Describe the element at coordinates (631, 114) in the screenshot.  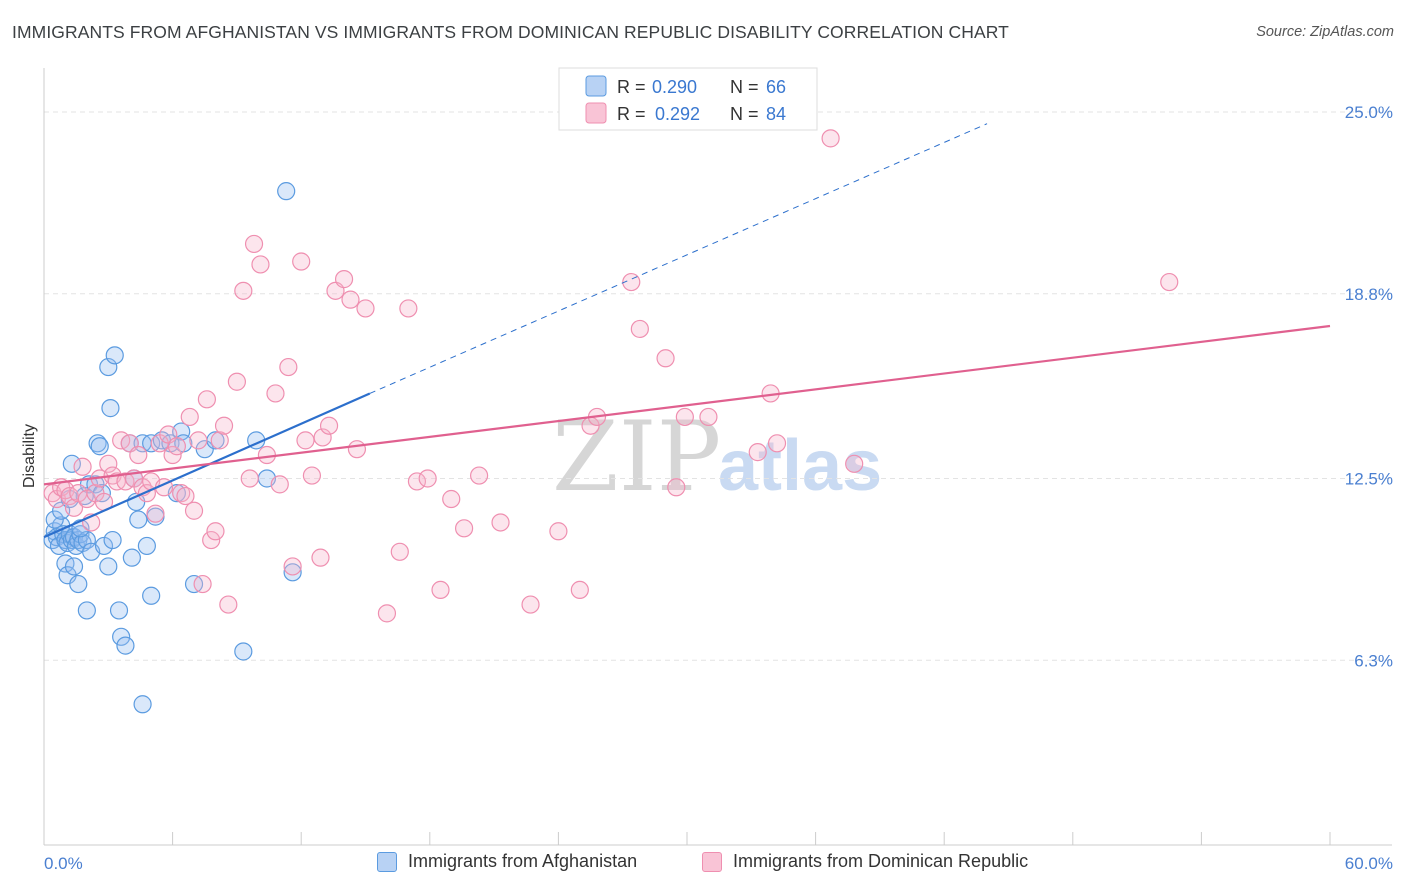
I see `legend-r-label-pink: R =` at that location.